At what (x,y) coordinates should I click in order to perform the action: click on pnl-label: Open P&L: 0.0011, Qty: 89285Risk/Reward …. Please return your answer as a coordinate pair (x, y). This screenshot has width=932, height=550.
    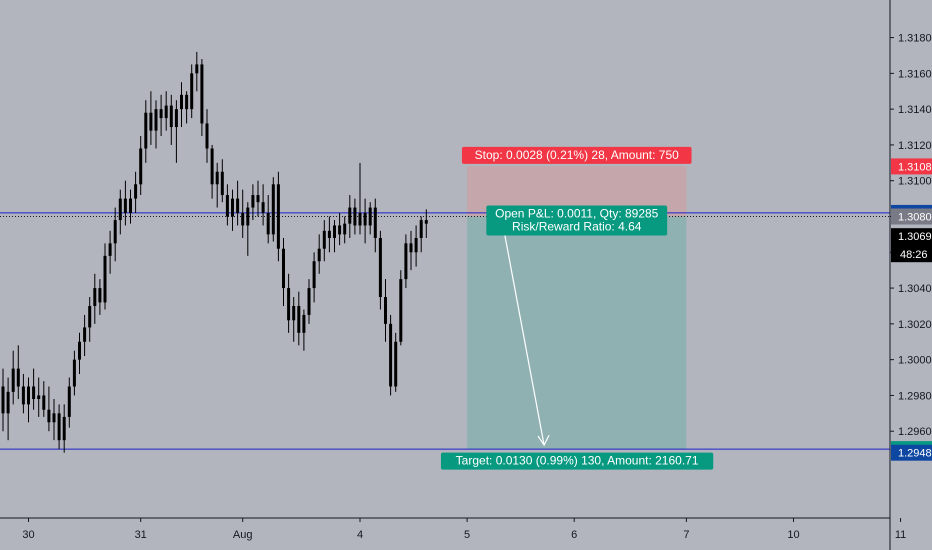
    Looking at the image, I should click on (577, 220).